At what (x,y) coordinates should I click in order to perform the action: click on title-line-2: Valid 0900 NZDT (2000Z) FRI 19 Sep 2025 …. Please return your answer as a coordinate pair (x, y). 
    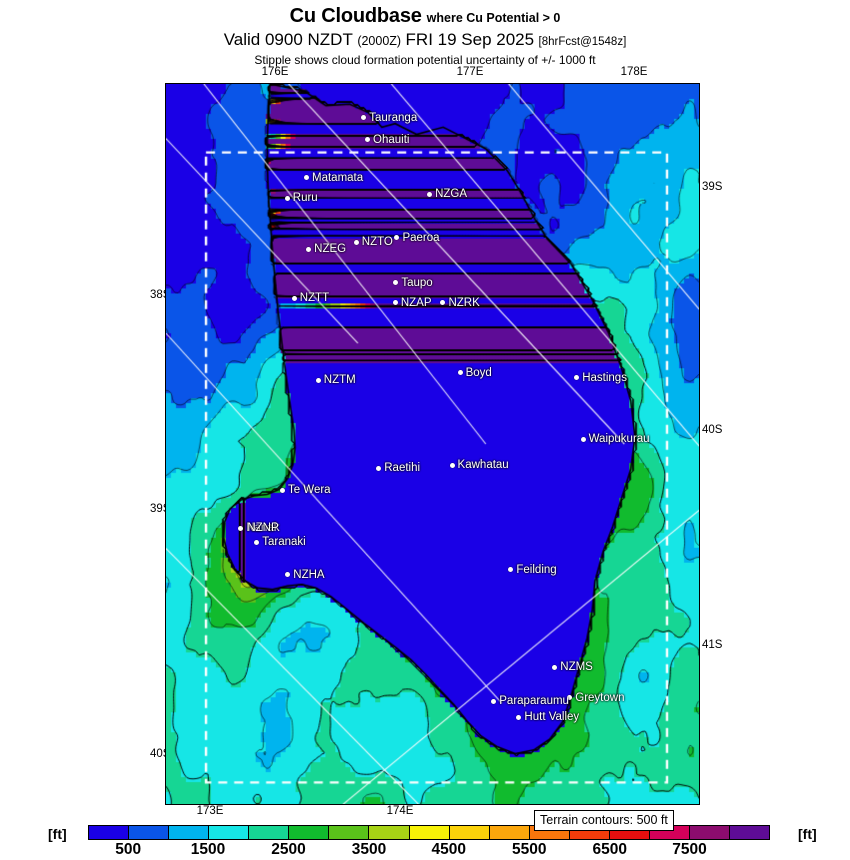
    Looking at the image, I should click on (425, 40).